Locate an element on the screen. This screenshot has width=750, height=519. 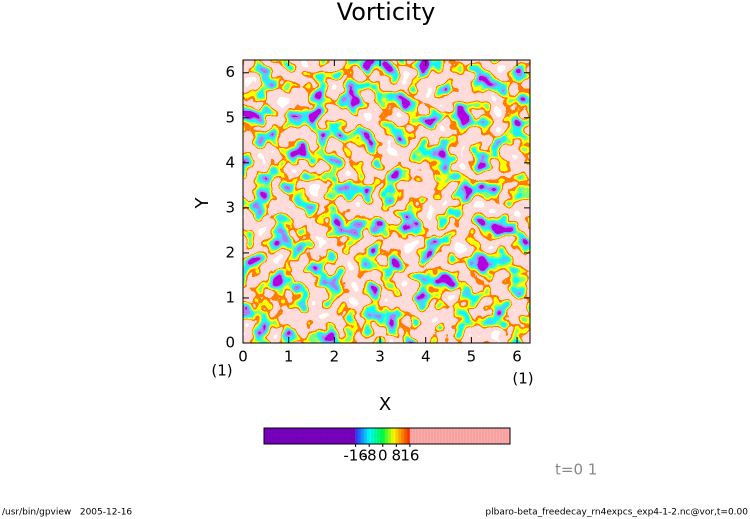
x-axis-label: X is located at coordinates (385, 404).